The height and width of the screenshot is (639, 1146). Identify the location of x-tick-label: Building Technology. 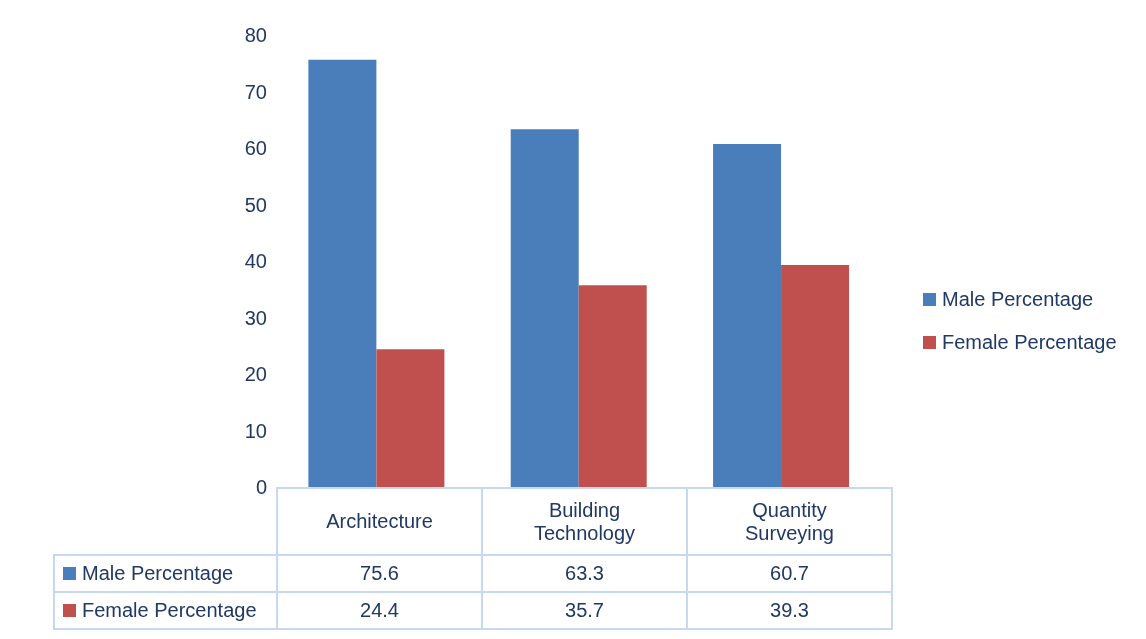
(584, 521).